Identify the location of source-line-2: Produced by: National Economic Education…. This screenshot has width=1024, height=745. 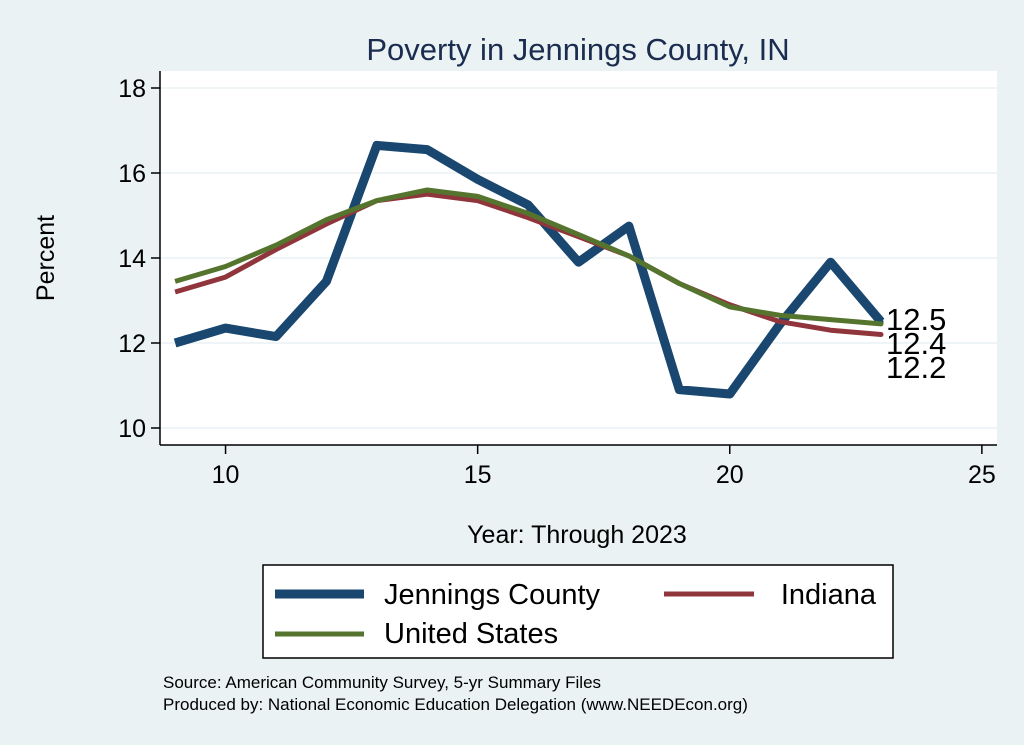
(455, 704).